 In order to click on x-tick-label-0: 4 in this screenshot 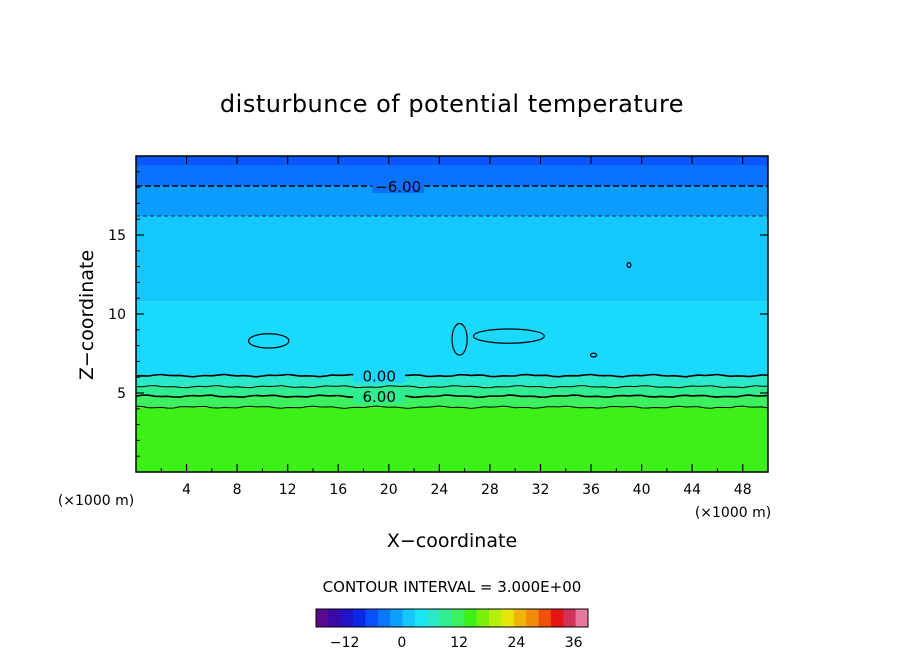, I will do `click(186, 490)`.